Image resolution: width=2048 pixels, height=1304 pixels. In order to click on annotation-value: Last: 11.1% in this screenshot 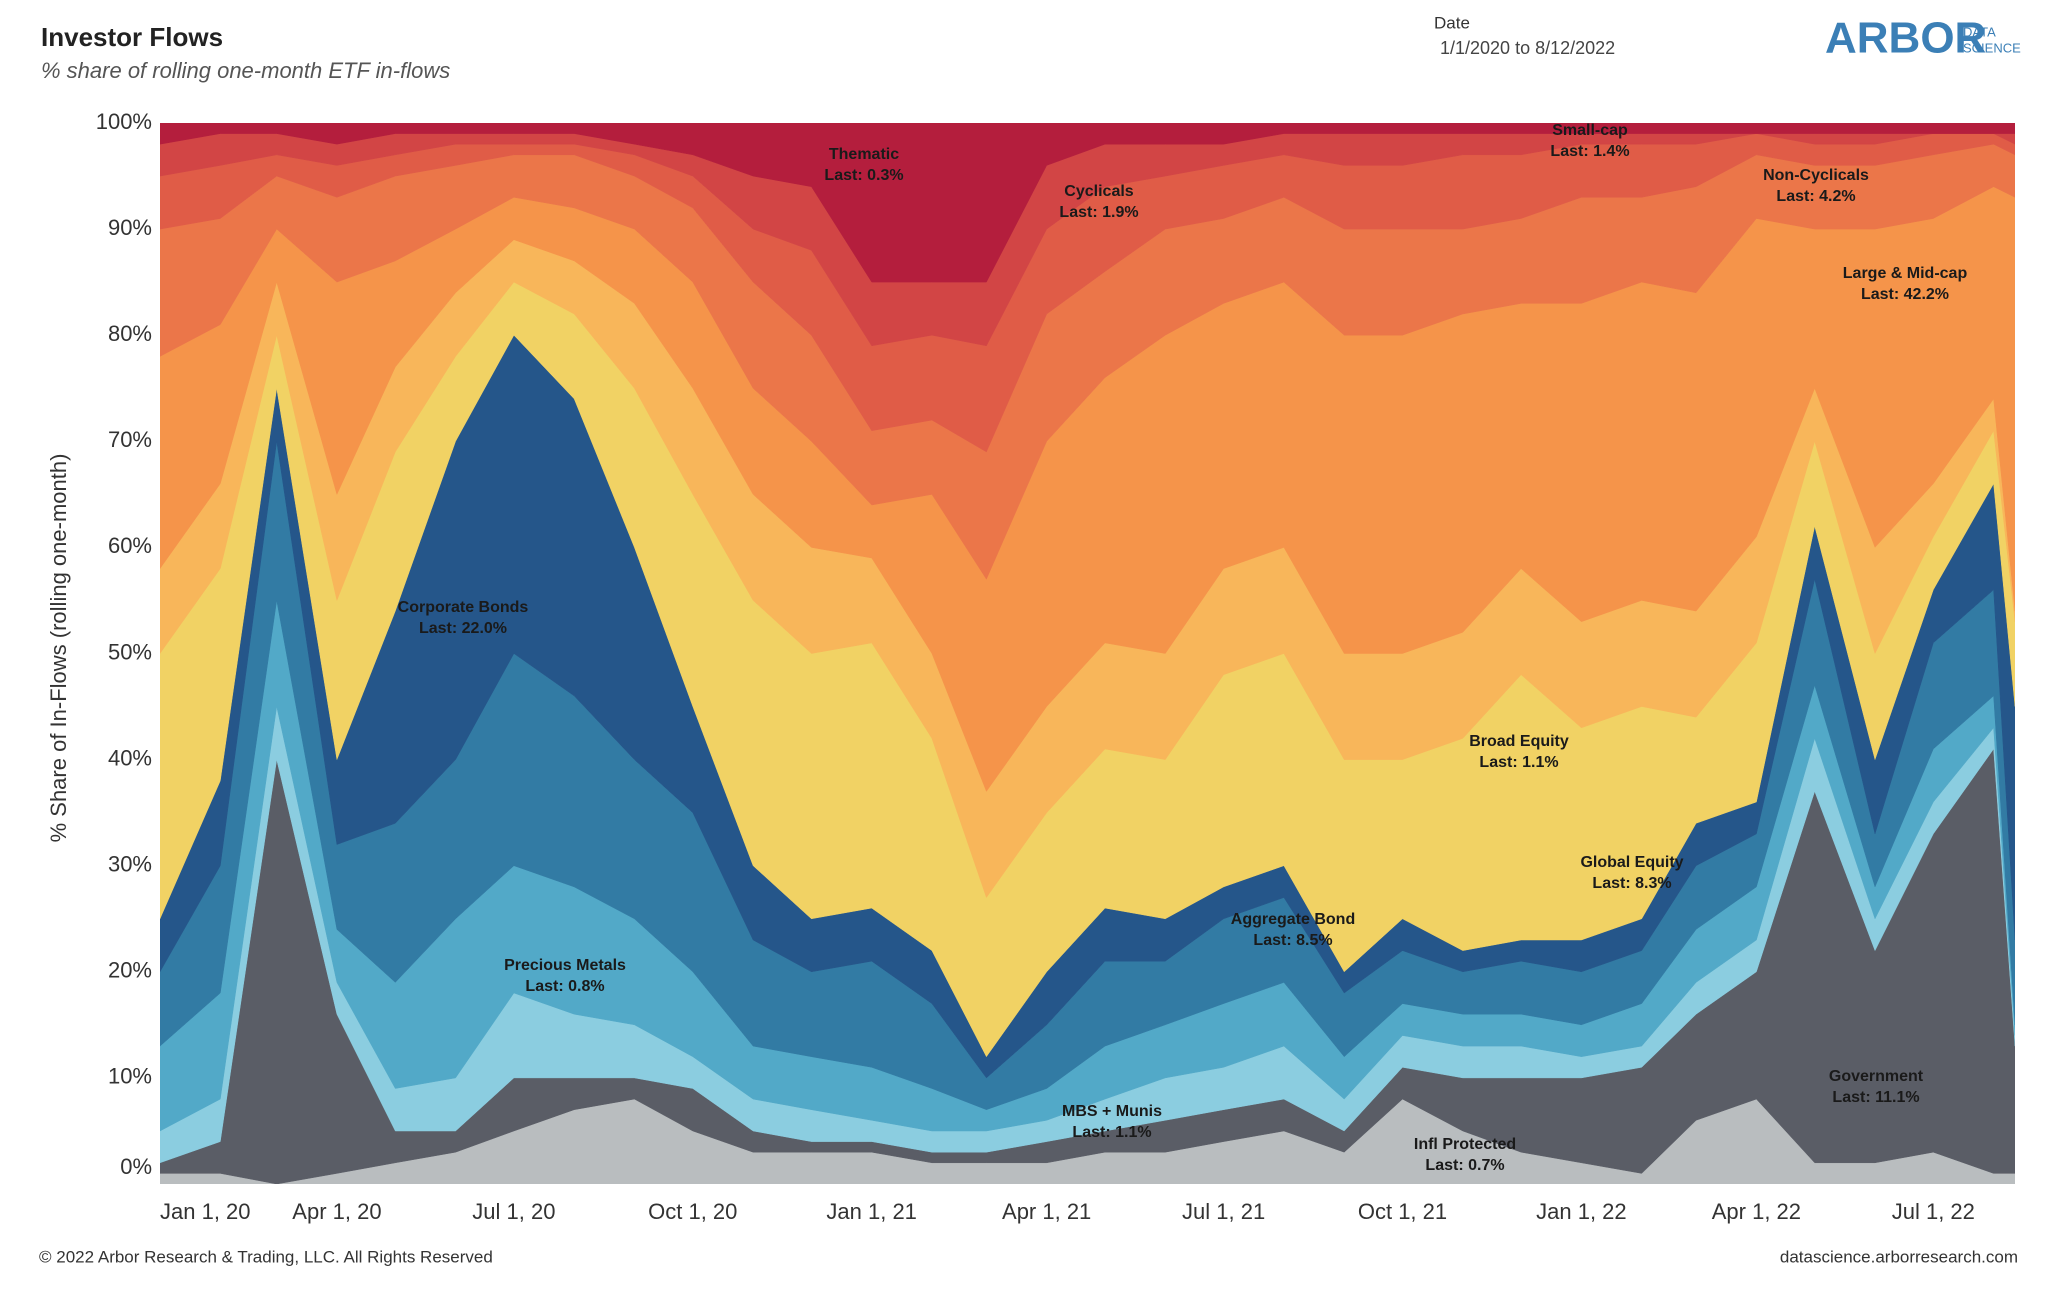, I will do `click(1875, 1097)`.